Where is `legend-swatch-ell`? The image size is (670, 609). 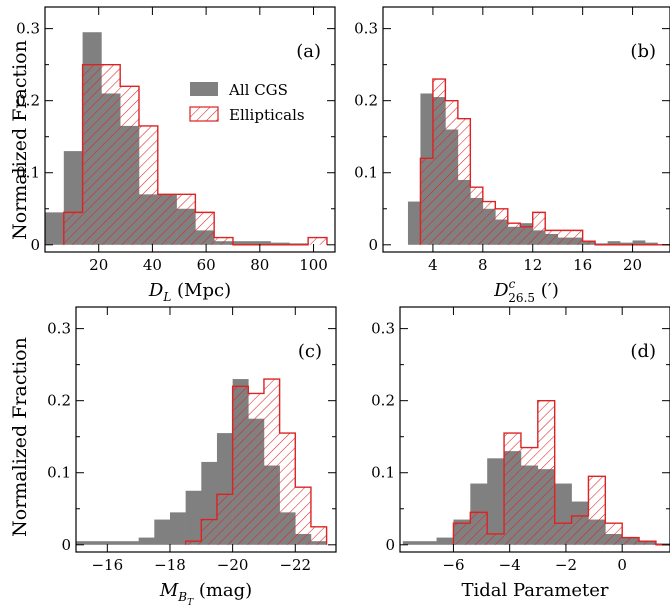 legend-swatch-ell is located at coordinates (204, 114).